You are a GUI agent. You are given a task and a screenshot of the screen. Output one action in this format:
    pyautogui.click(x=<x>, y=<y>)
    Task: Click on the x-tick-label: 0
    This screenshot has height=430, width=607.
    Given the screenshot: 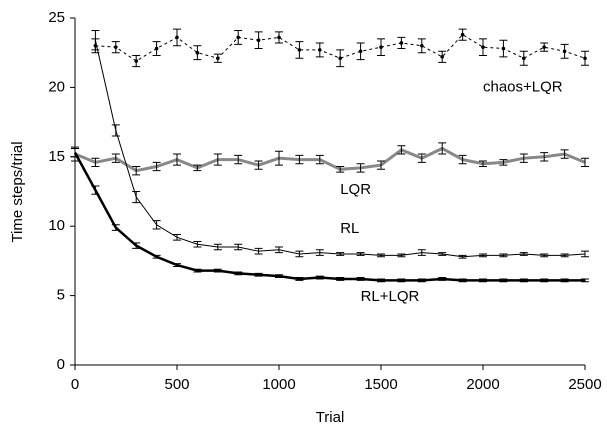 What is the action you would take?
    pyautogui.click(x=75, y=384)
    